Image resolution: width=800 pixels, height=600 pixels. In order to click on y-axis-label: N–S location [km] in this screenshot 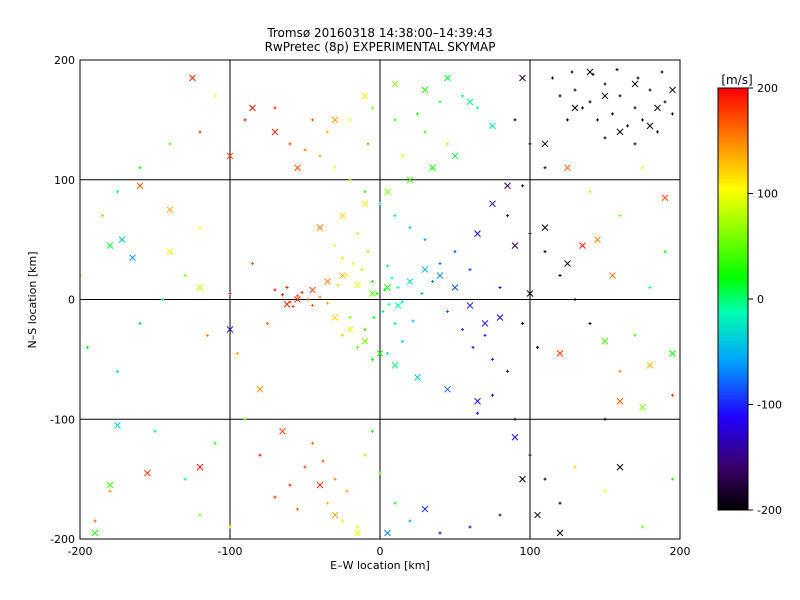, I will do `click(32, 299)`.